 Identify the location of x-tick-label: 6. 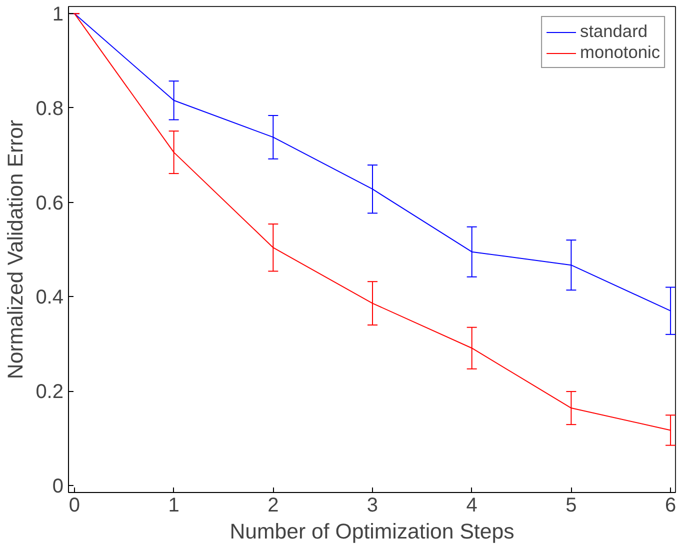
(670, 505).